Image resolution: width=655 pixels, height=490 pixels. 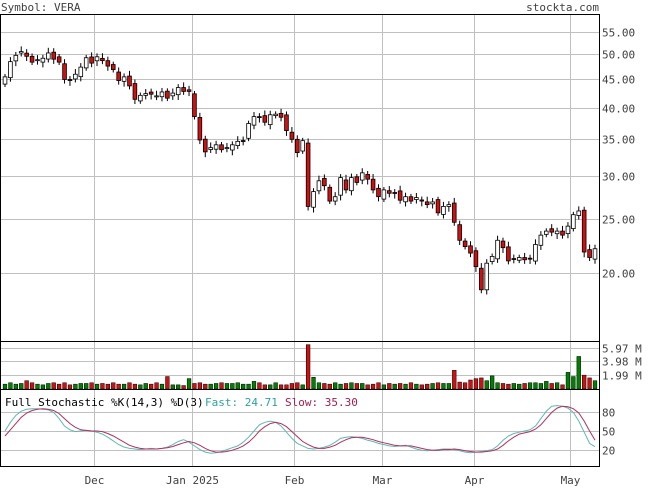 I want to click on price-tick-label: 25.00, so click(x=618, y=220).